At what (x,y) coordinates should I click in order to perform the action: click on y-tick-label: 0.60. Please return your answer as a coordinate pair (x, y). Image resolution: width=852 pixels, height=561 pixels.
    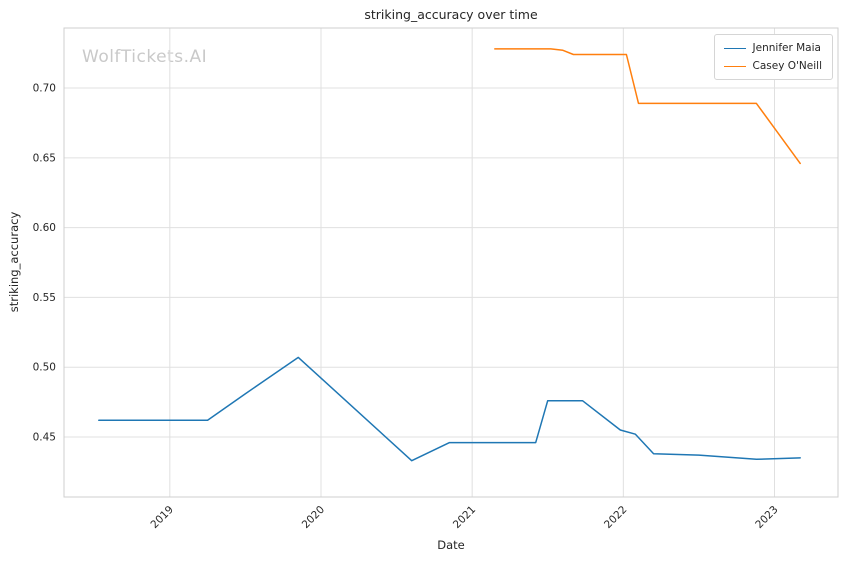
    Looking at the image, I should click on (44, 228).